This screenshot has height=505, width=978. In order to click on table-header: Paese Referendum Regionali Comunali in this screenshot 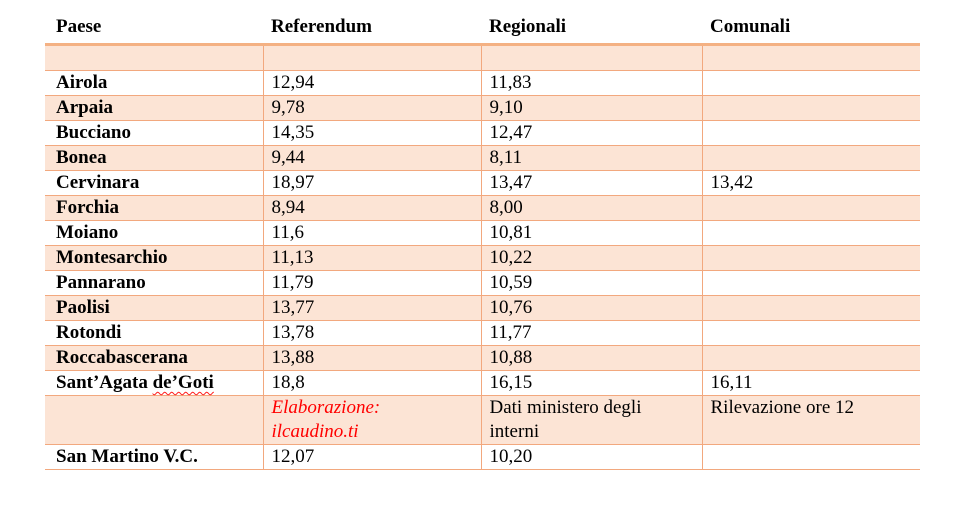, I will do `click(482, 28)`.